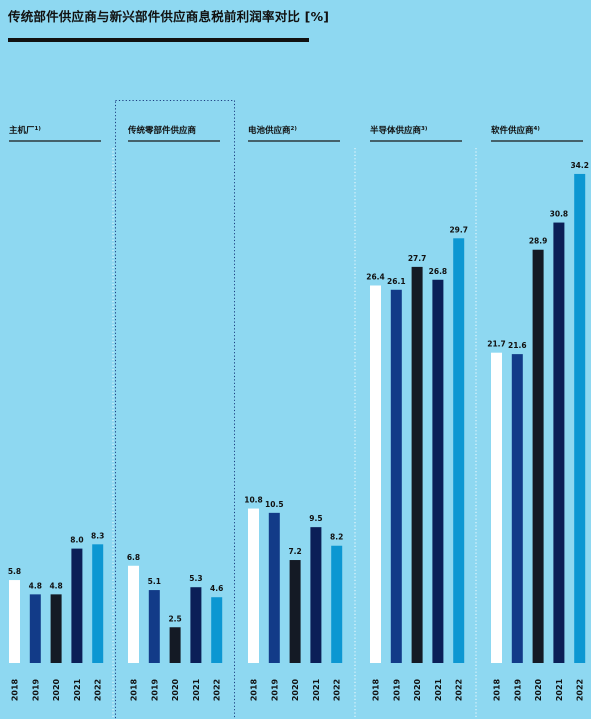 This screenshot has height=719, width=591. Describe the element at coordinates (25, 130) in the screenshot. I see `group-label: 主机厂1)` at that location.